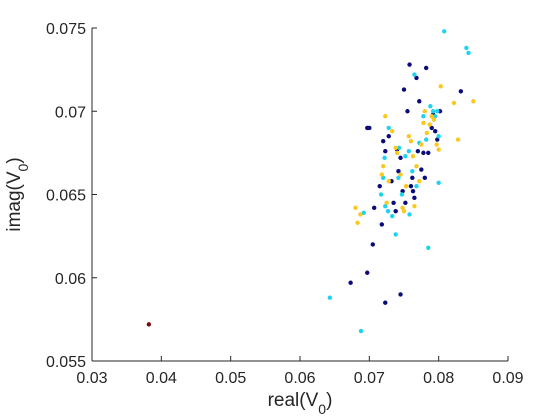 The width and height of the screenshot is (560, 420). I want to click on x-tick-label: 0.06, so click(299, 378).